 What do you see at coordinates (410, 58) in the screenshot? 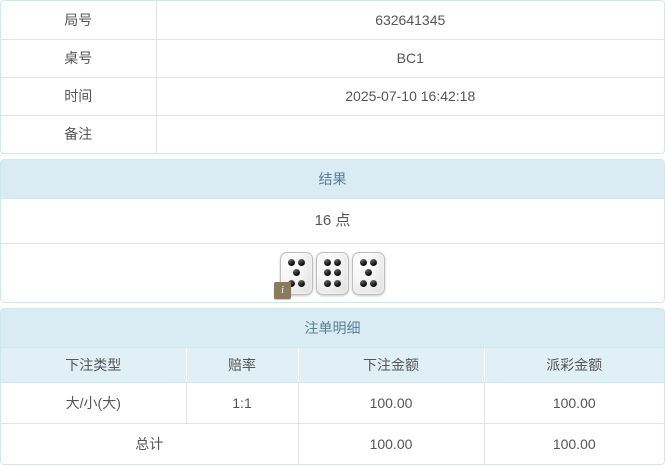
I see `info-value-table-no: BC1` at bounding box center [410, 58].